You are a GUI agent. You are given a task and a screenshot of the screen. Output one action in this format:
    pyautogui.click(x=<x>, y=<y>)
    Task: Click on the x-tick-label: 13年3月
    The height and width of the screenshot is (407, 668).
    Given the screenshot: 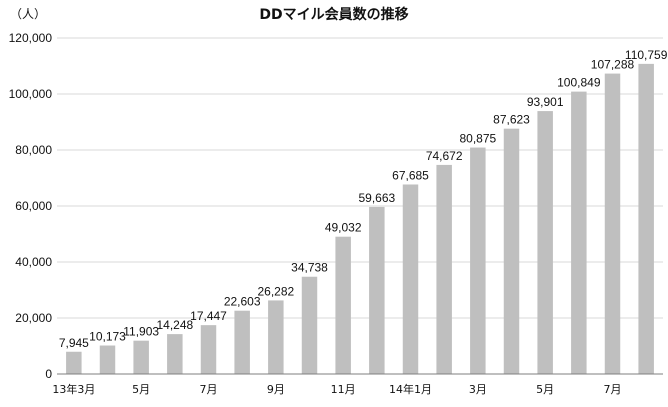 What is the action you would take?
    pyautogui.click(x=73, y=389)
    